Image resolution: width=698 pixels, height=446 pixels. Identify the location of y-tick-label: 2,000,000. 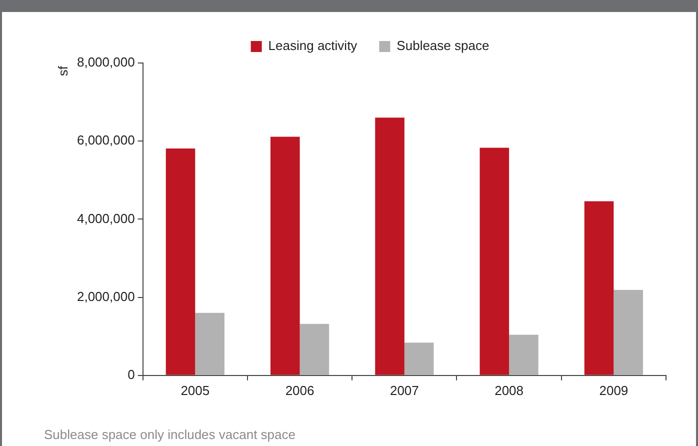
(105, 296).